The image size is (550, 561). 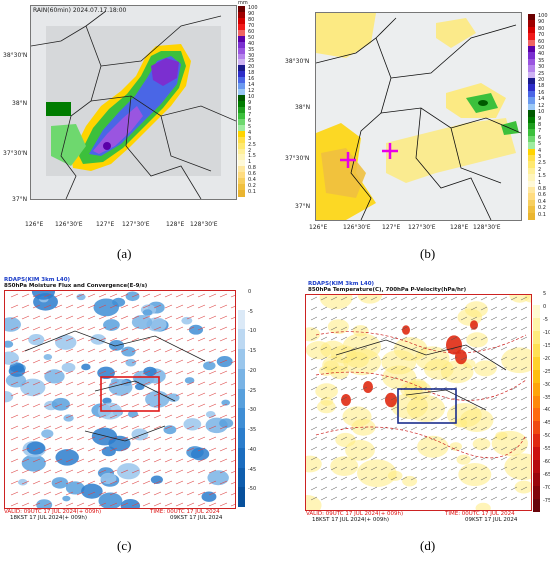 What do you see at coordinates (253, 8) in the screenshot?
I see `colorbar-label: 100` at bounding box center [253, 8].